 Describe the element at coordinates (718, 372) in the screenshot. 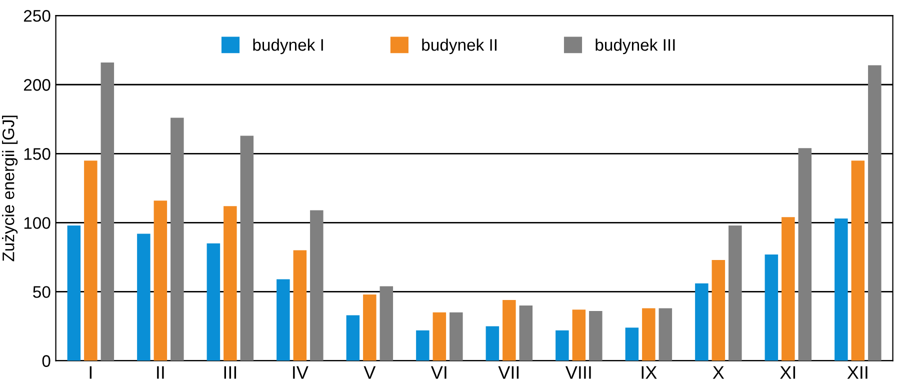

I see `x-tick-label: X` at that location.